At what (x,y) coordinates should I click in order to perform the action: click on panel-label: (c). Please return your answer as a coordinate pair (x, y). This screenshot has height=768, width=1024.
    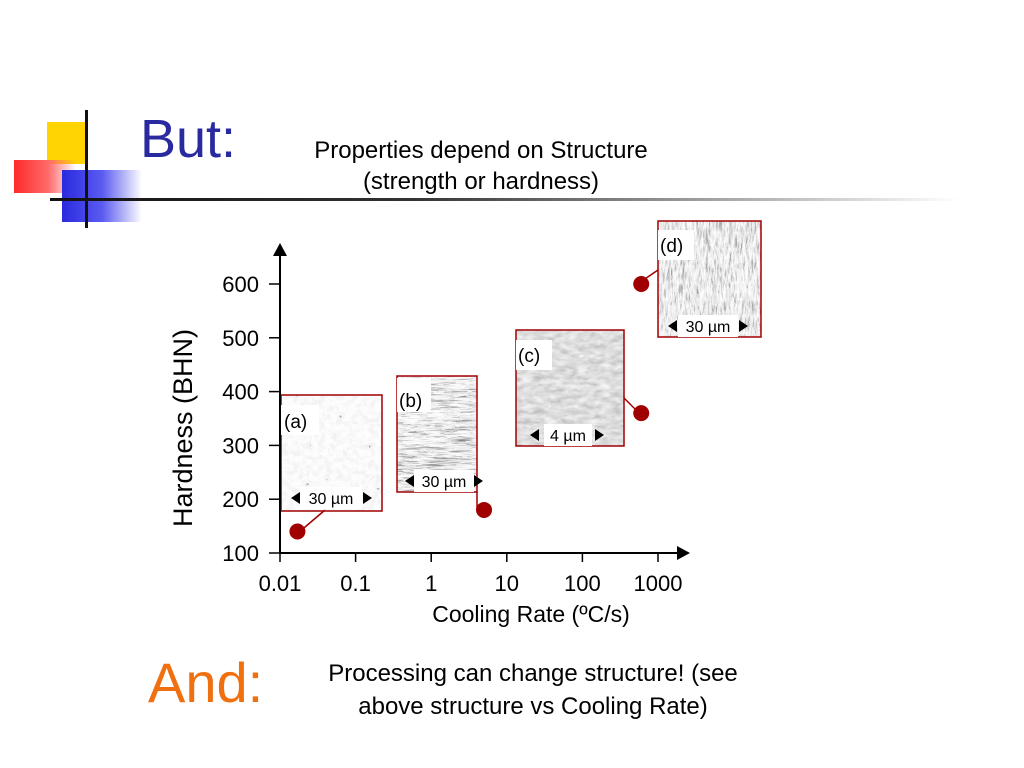
    Looking at the image, I should click on (529, 356).